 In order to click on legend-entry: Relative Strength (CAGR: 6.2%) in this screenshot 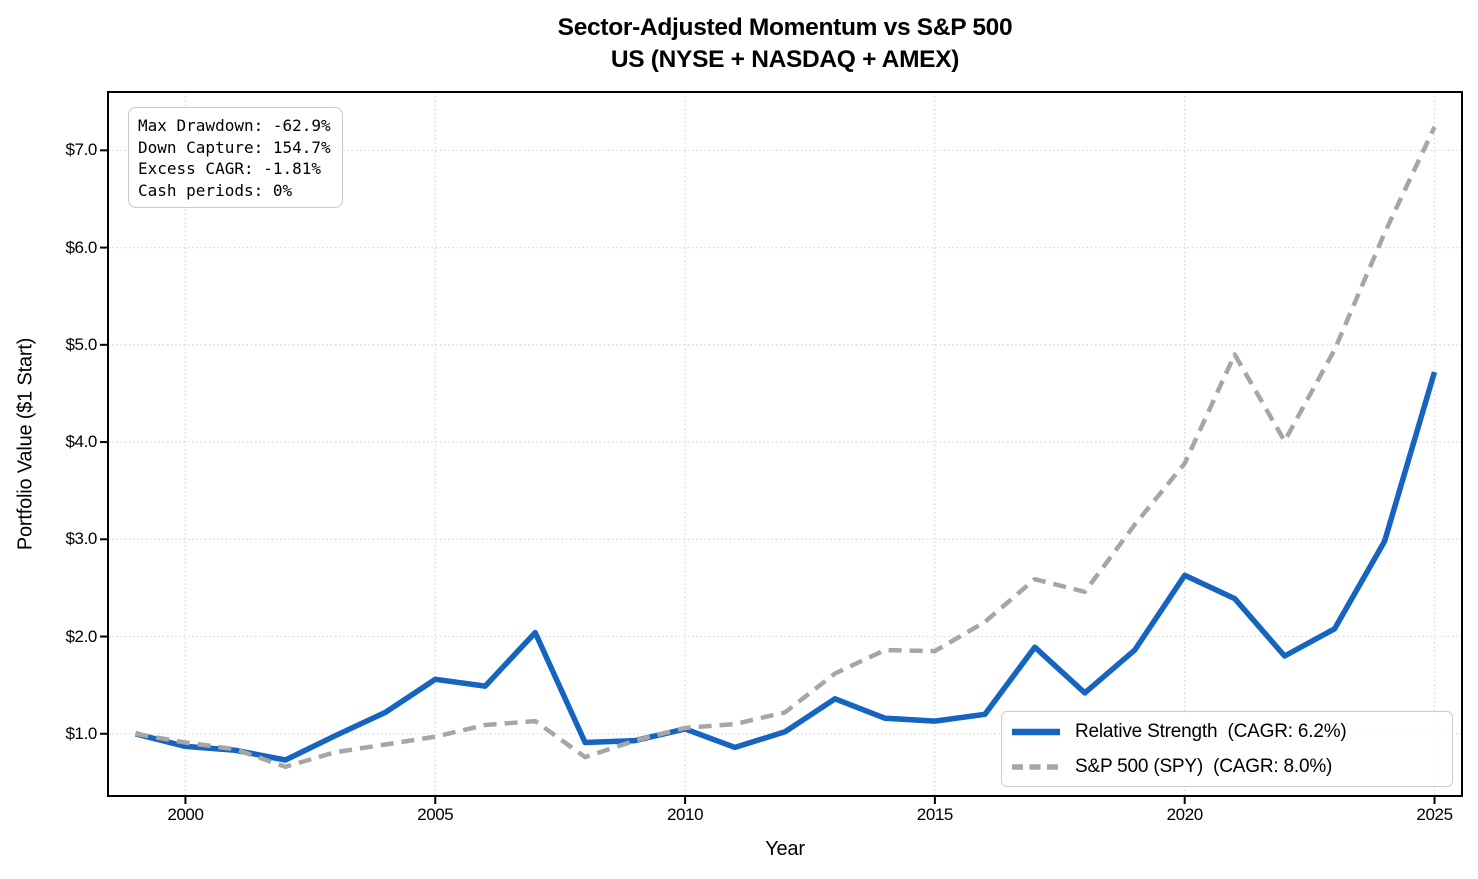, I will do `click(1231, 732)`.